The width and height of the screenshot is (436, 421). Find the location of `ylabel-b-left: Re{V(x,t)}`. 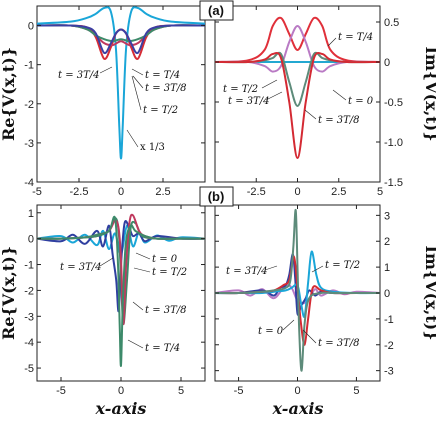

ylabel-b-left: Re{V(x,t)} is located at coordinates (9, 293).